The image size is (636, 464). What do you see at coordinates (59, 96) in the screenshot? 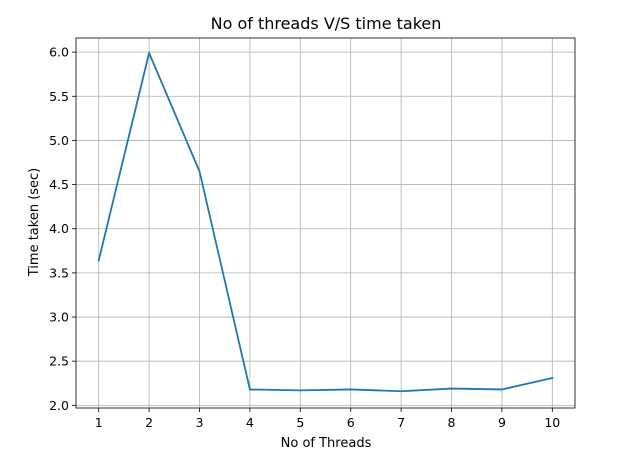
I see `y-tick-label: 5.5` at bounding box center [59, 96].